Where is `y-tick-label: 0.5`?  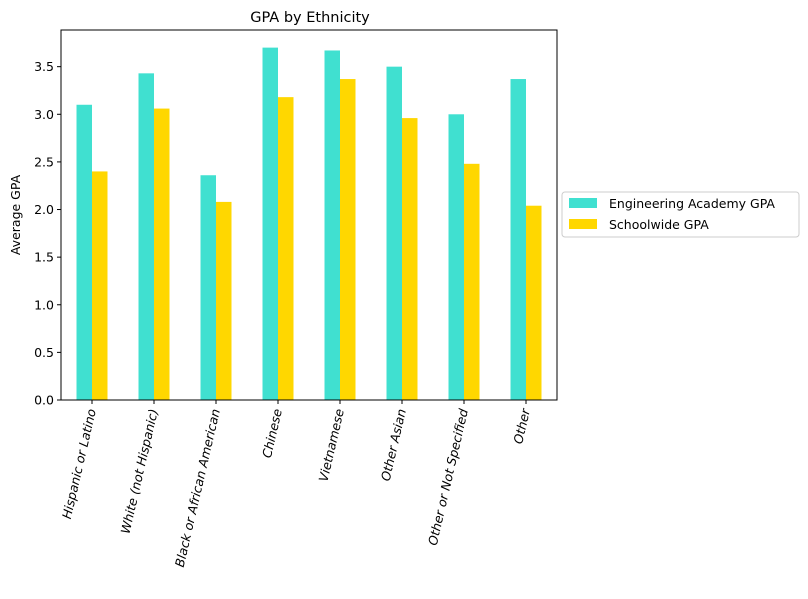 y-tick-label: 0.5 is located at coordinates (44, 352).